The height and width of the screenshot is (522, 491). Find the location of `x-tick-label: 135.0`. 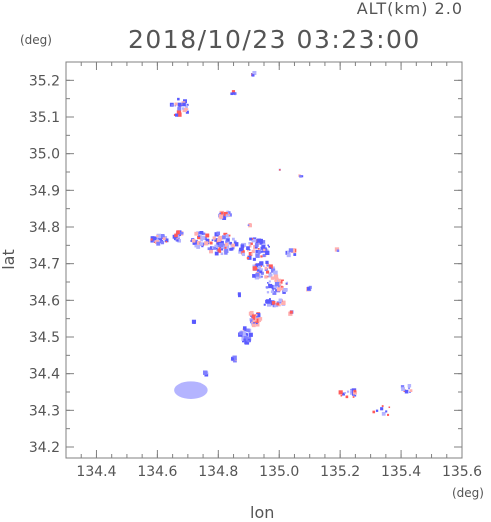

x-tick-label: 135.0 is located at coordinates (279, 472).